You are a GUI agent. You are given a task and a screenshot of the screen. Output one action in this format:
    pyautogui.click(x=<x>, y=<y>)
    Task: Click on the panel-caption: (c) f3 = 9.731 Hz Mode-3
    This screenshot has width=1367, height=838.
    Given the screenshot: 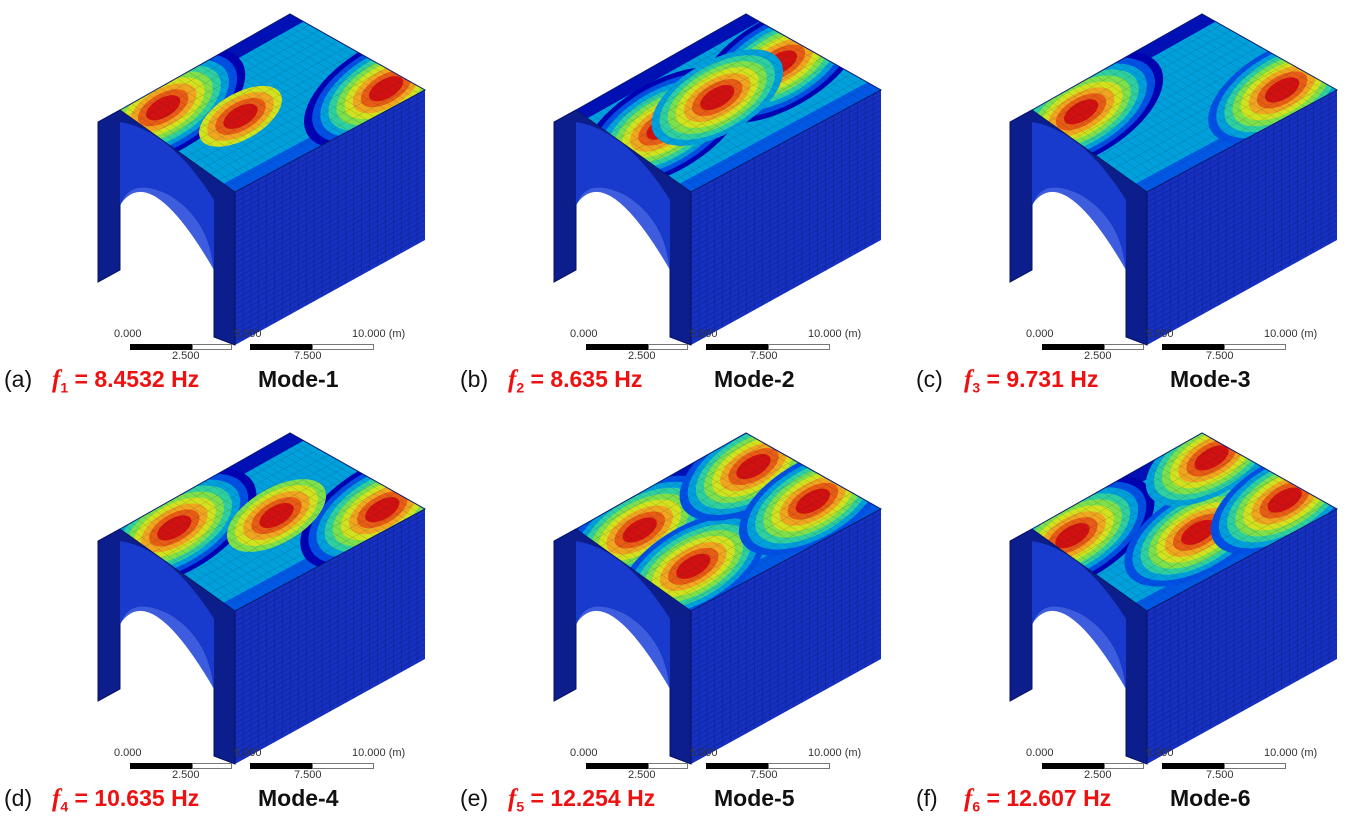 What is the action you would take?
    pyautogui.click(x=1139, y=384)
    